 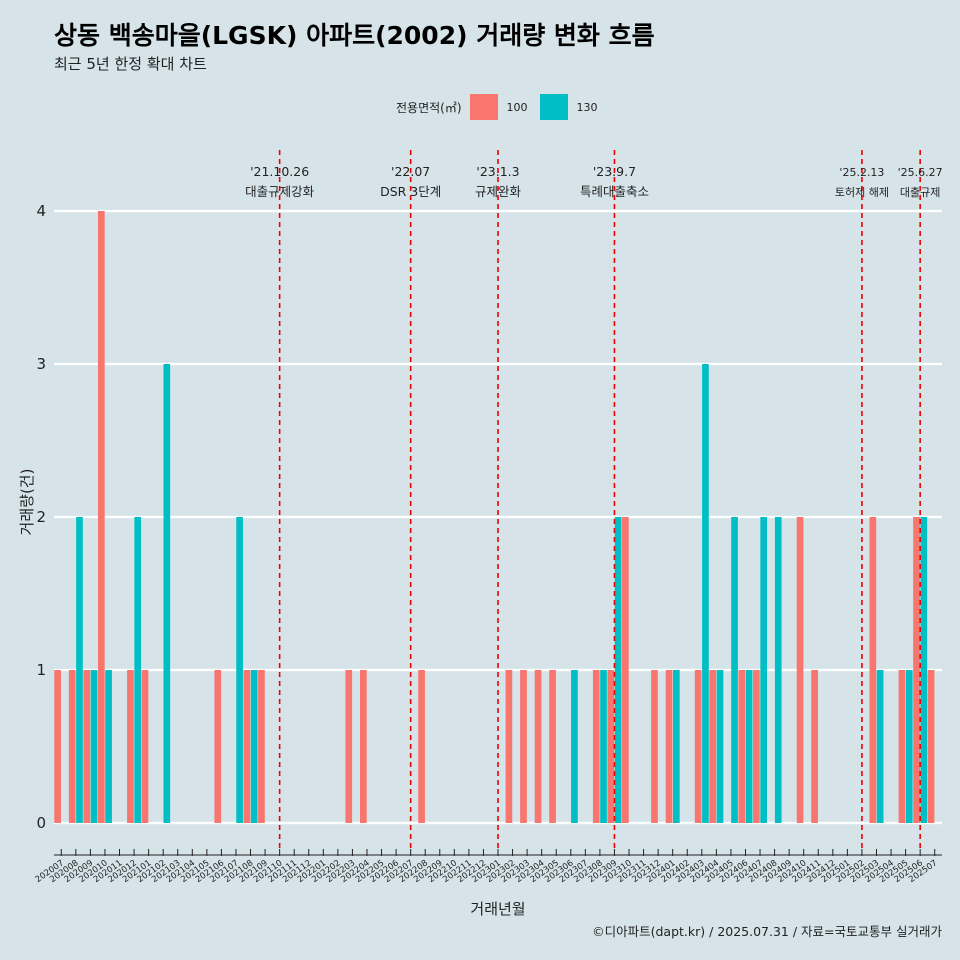 What do you see at coordinates (41, 517) in the screenshot?
I see `y-tick-label-2: 2` at bounding box center [41, 517].